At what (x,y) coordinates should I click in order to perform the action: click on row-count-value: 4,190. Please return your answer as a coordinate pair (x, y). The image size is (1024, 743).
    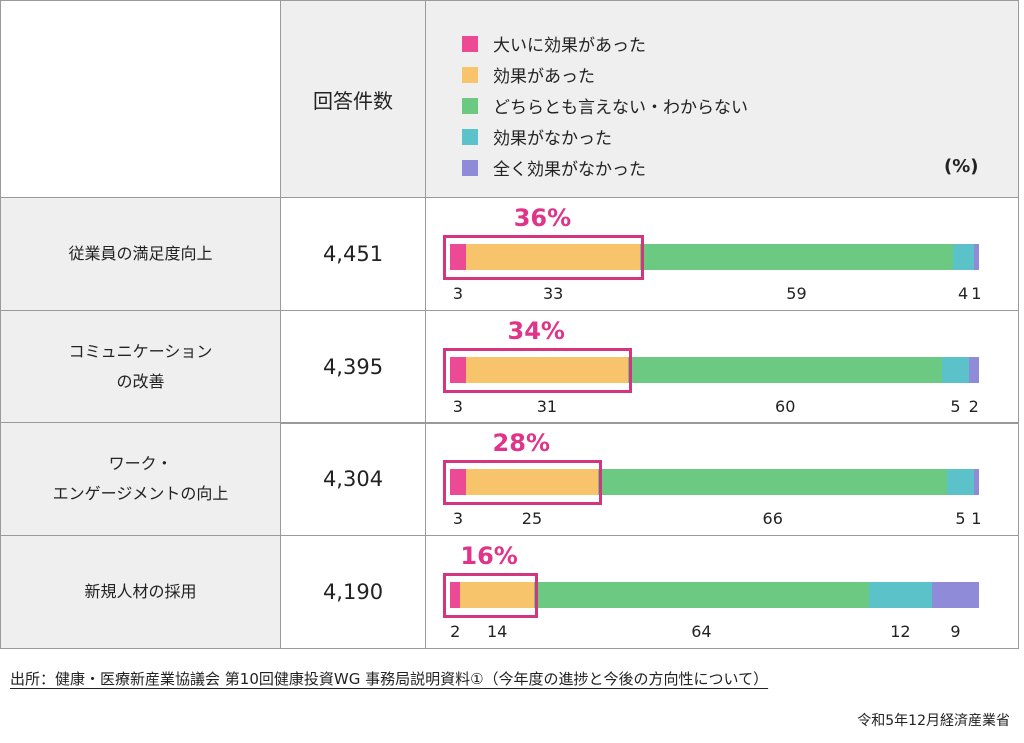
    Looking at the image, I should click on (353, 592).